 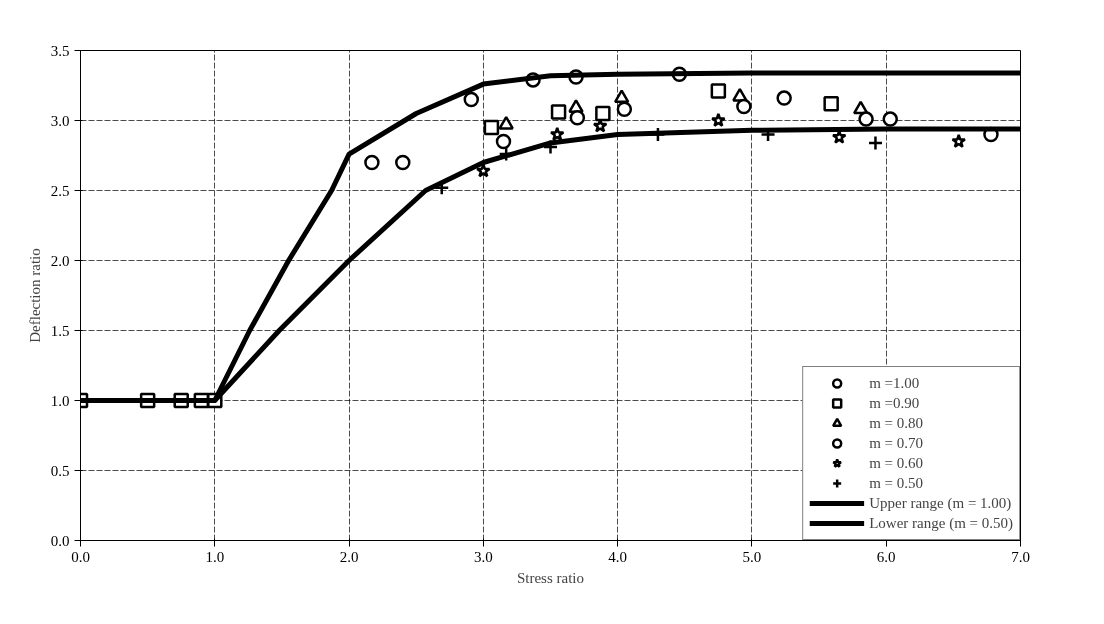 I want to click on legend-label: m = 0.50, so click(x=896, y=483).